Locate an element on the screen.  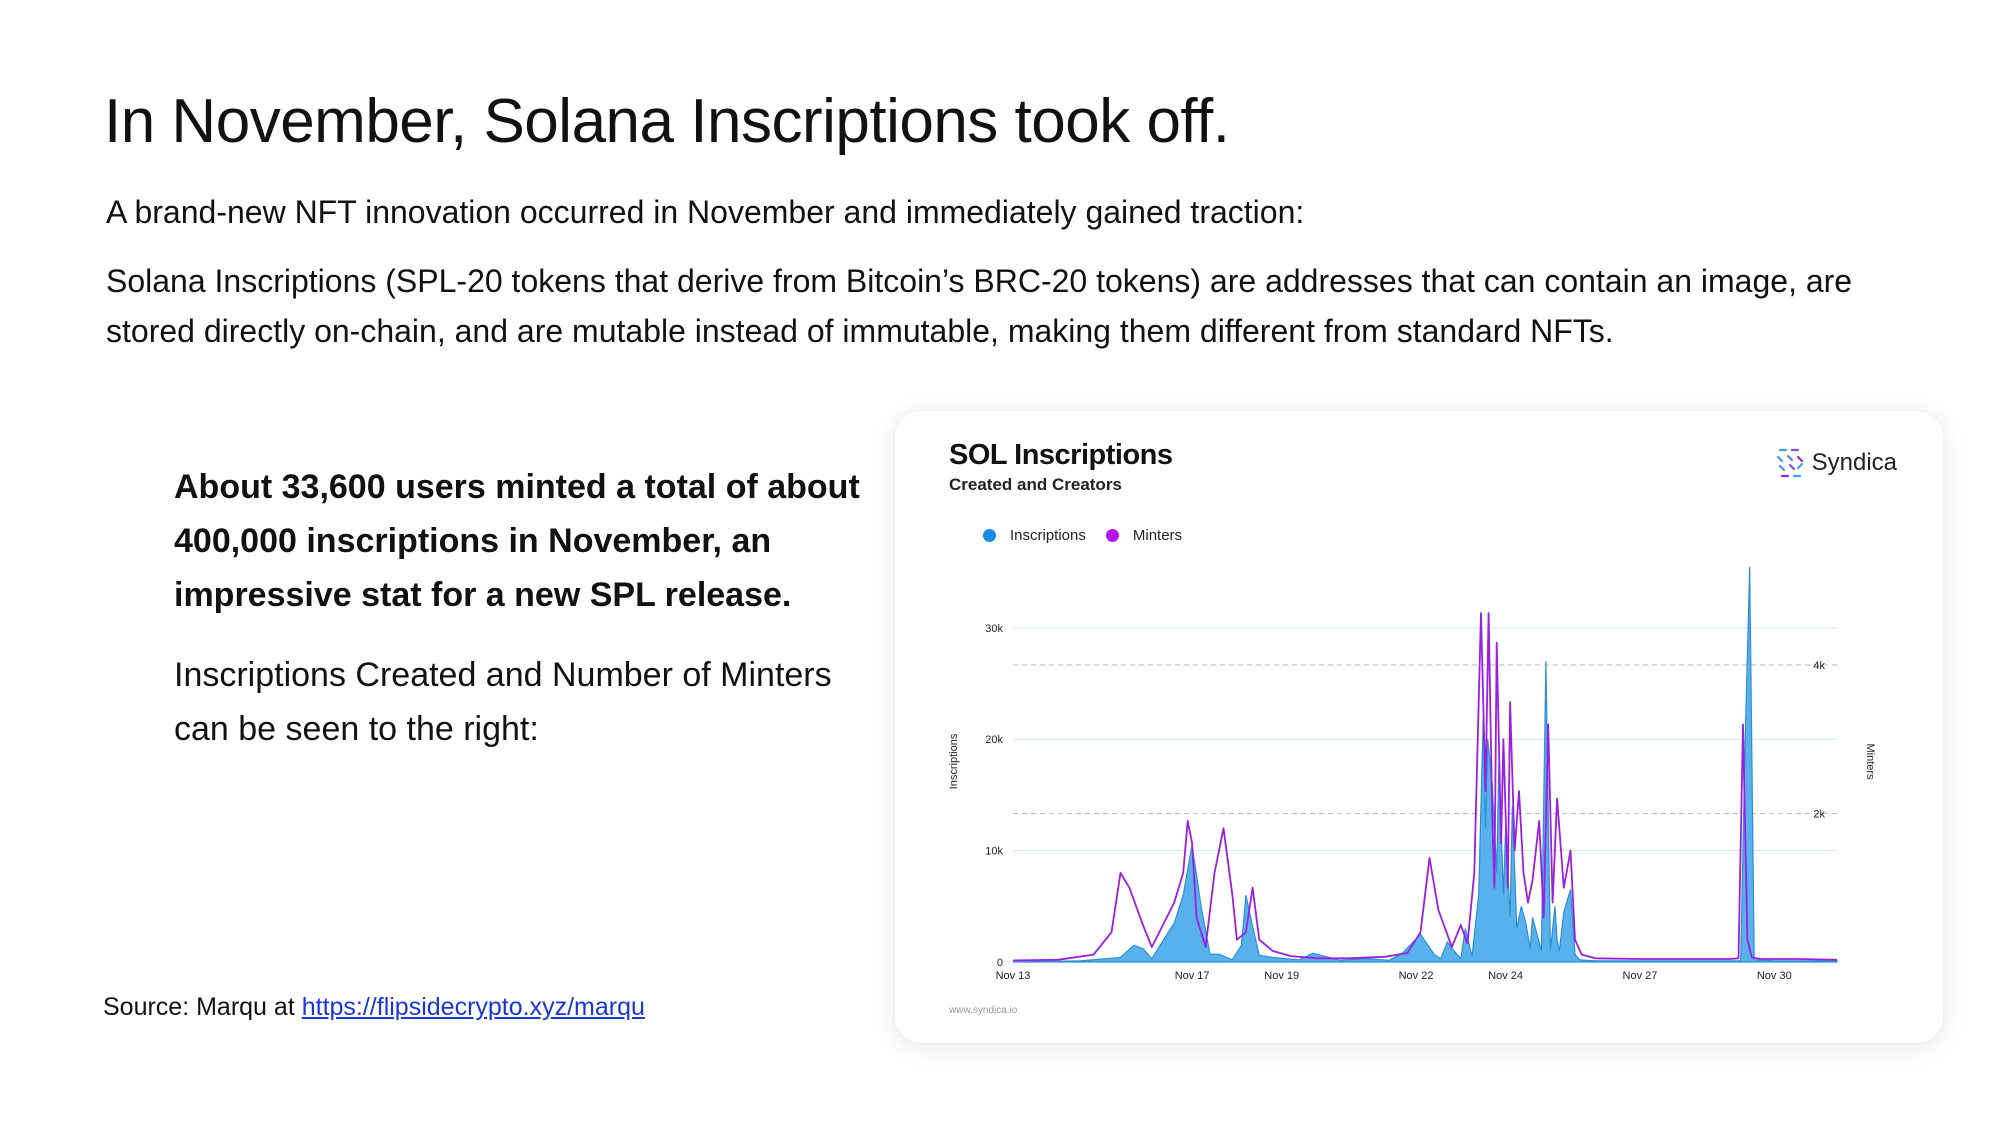
y-tick-label: 20k is located at coordinates (994, 740).